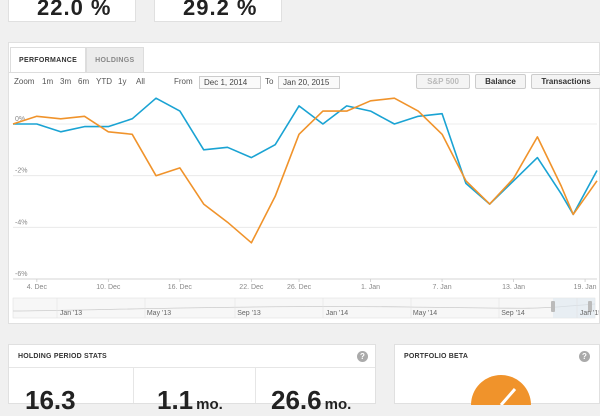 This screenshot has width=600, height=416. I want to click on sp500-button: S&P 500, so click(443, 81).